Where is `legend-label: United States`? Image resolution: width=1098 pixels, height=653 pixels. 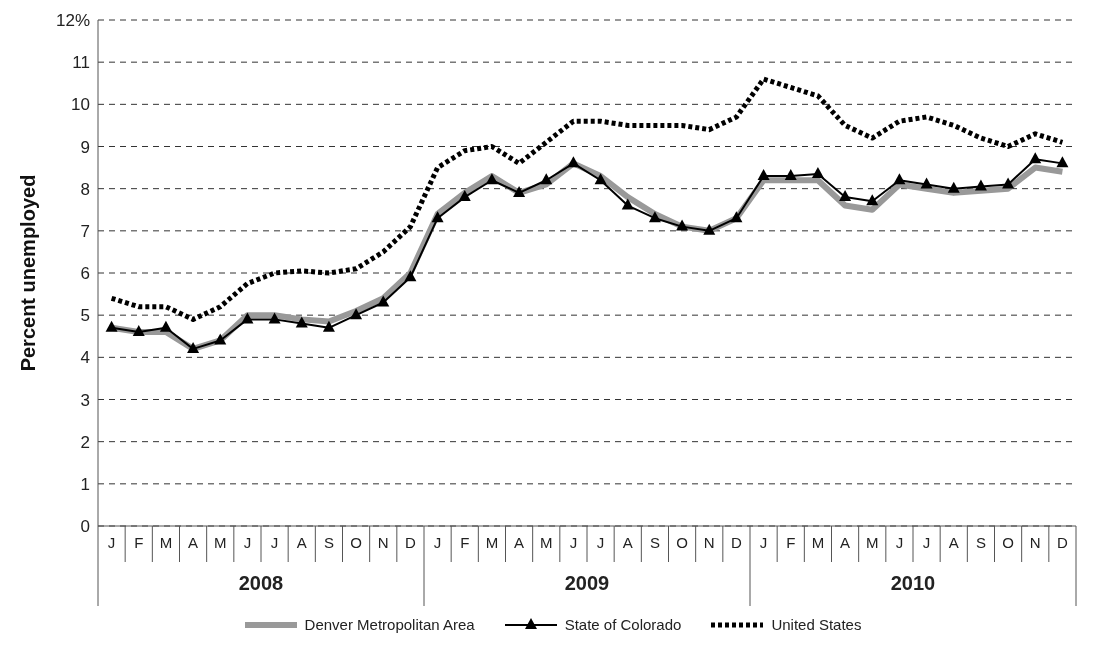 legend-label: United States is located at coordinates (816, 624).